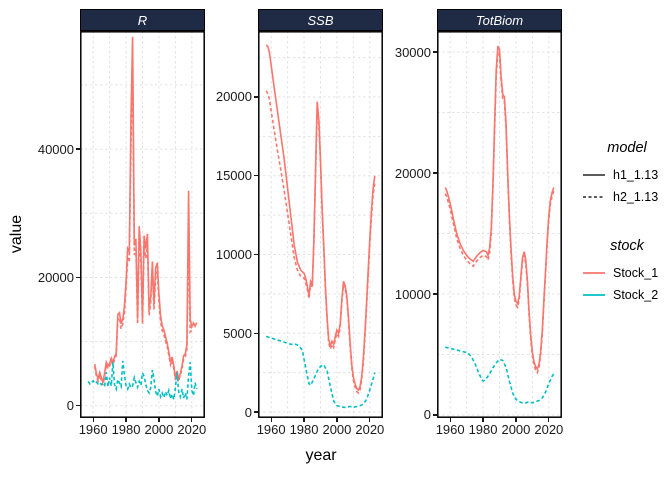  I want to click on y-tick-label: 40000, so click(55, 149).